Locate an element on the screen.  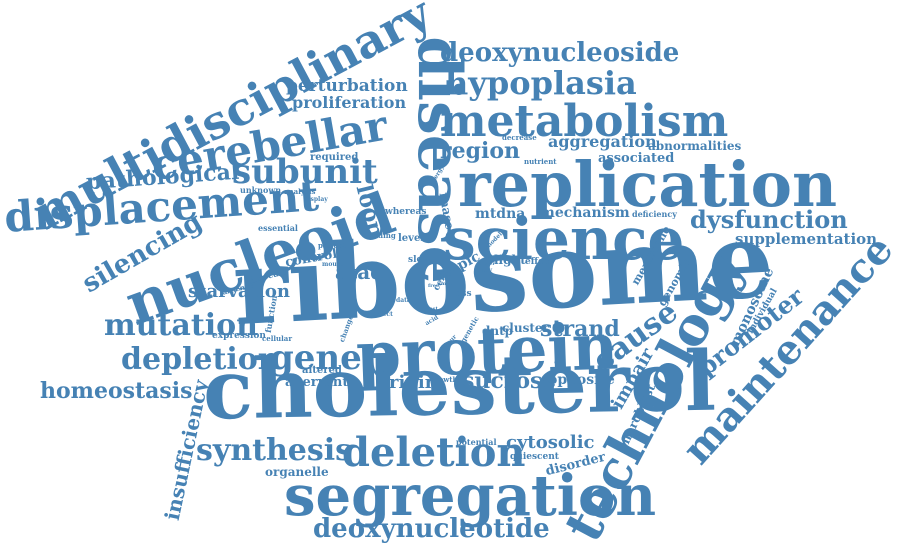
word-patient: patient is located at coordinates (332, 245).